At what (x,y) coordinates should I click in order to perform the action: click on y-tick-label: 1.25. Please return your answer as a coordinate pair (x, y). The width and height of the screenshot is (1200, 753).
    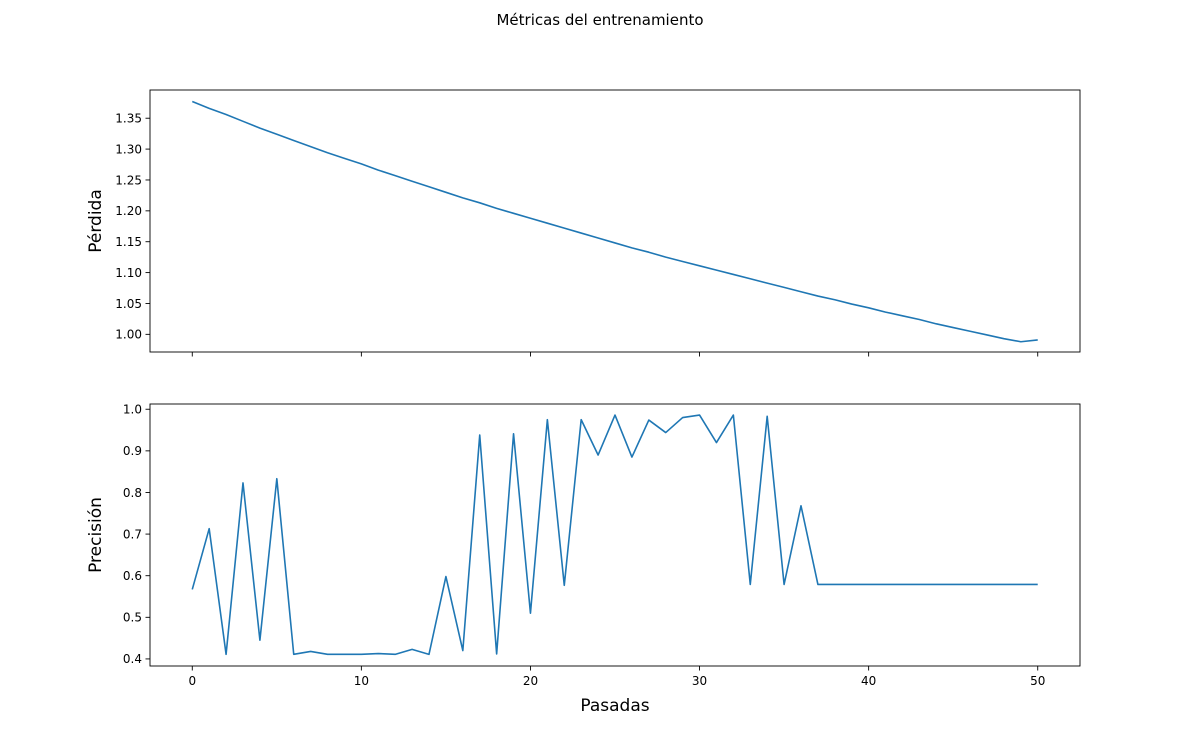
    Looking at the image, I should click on (128, 180).